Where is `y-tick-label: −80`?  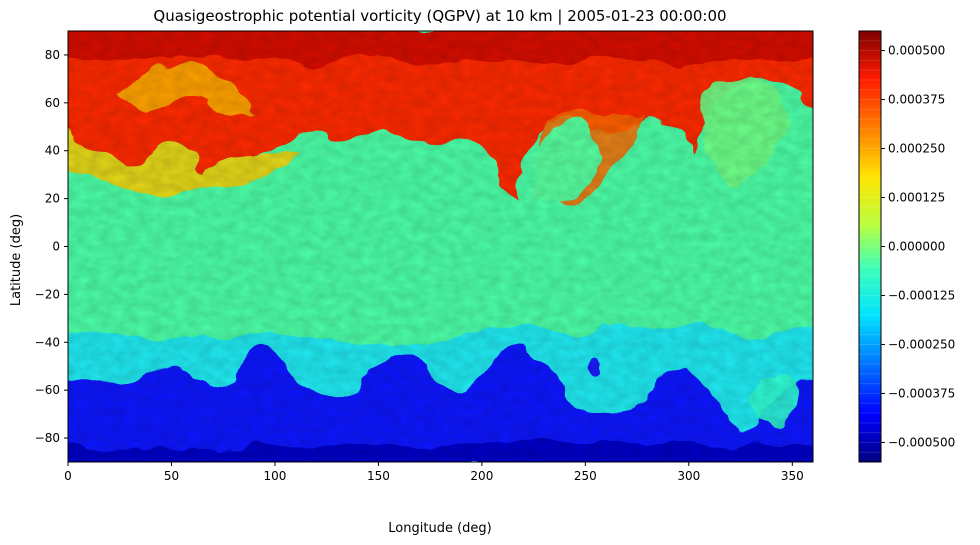
y-tick-label: −80 is located at coordinates (47, 438).